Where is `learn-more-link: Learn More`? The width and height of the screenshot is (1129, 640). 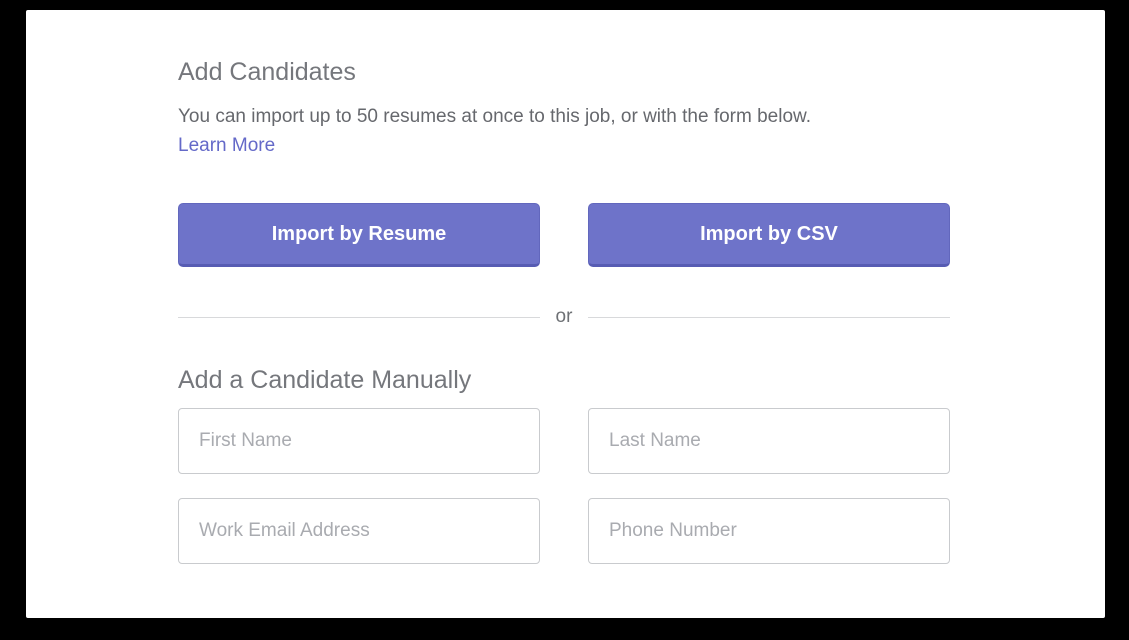 learn-more-link: Learn More is located at coordinates (227, 145).